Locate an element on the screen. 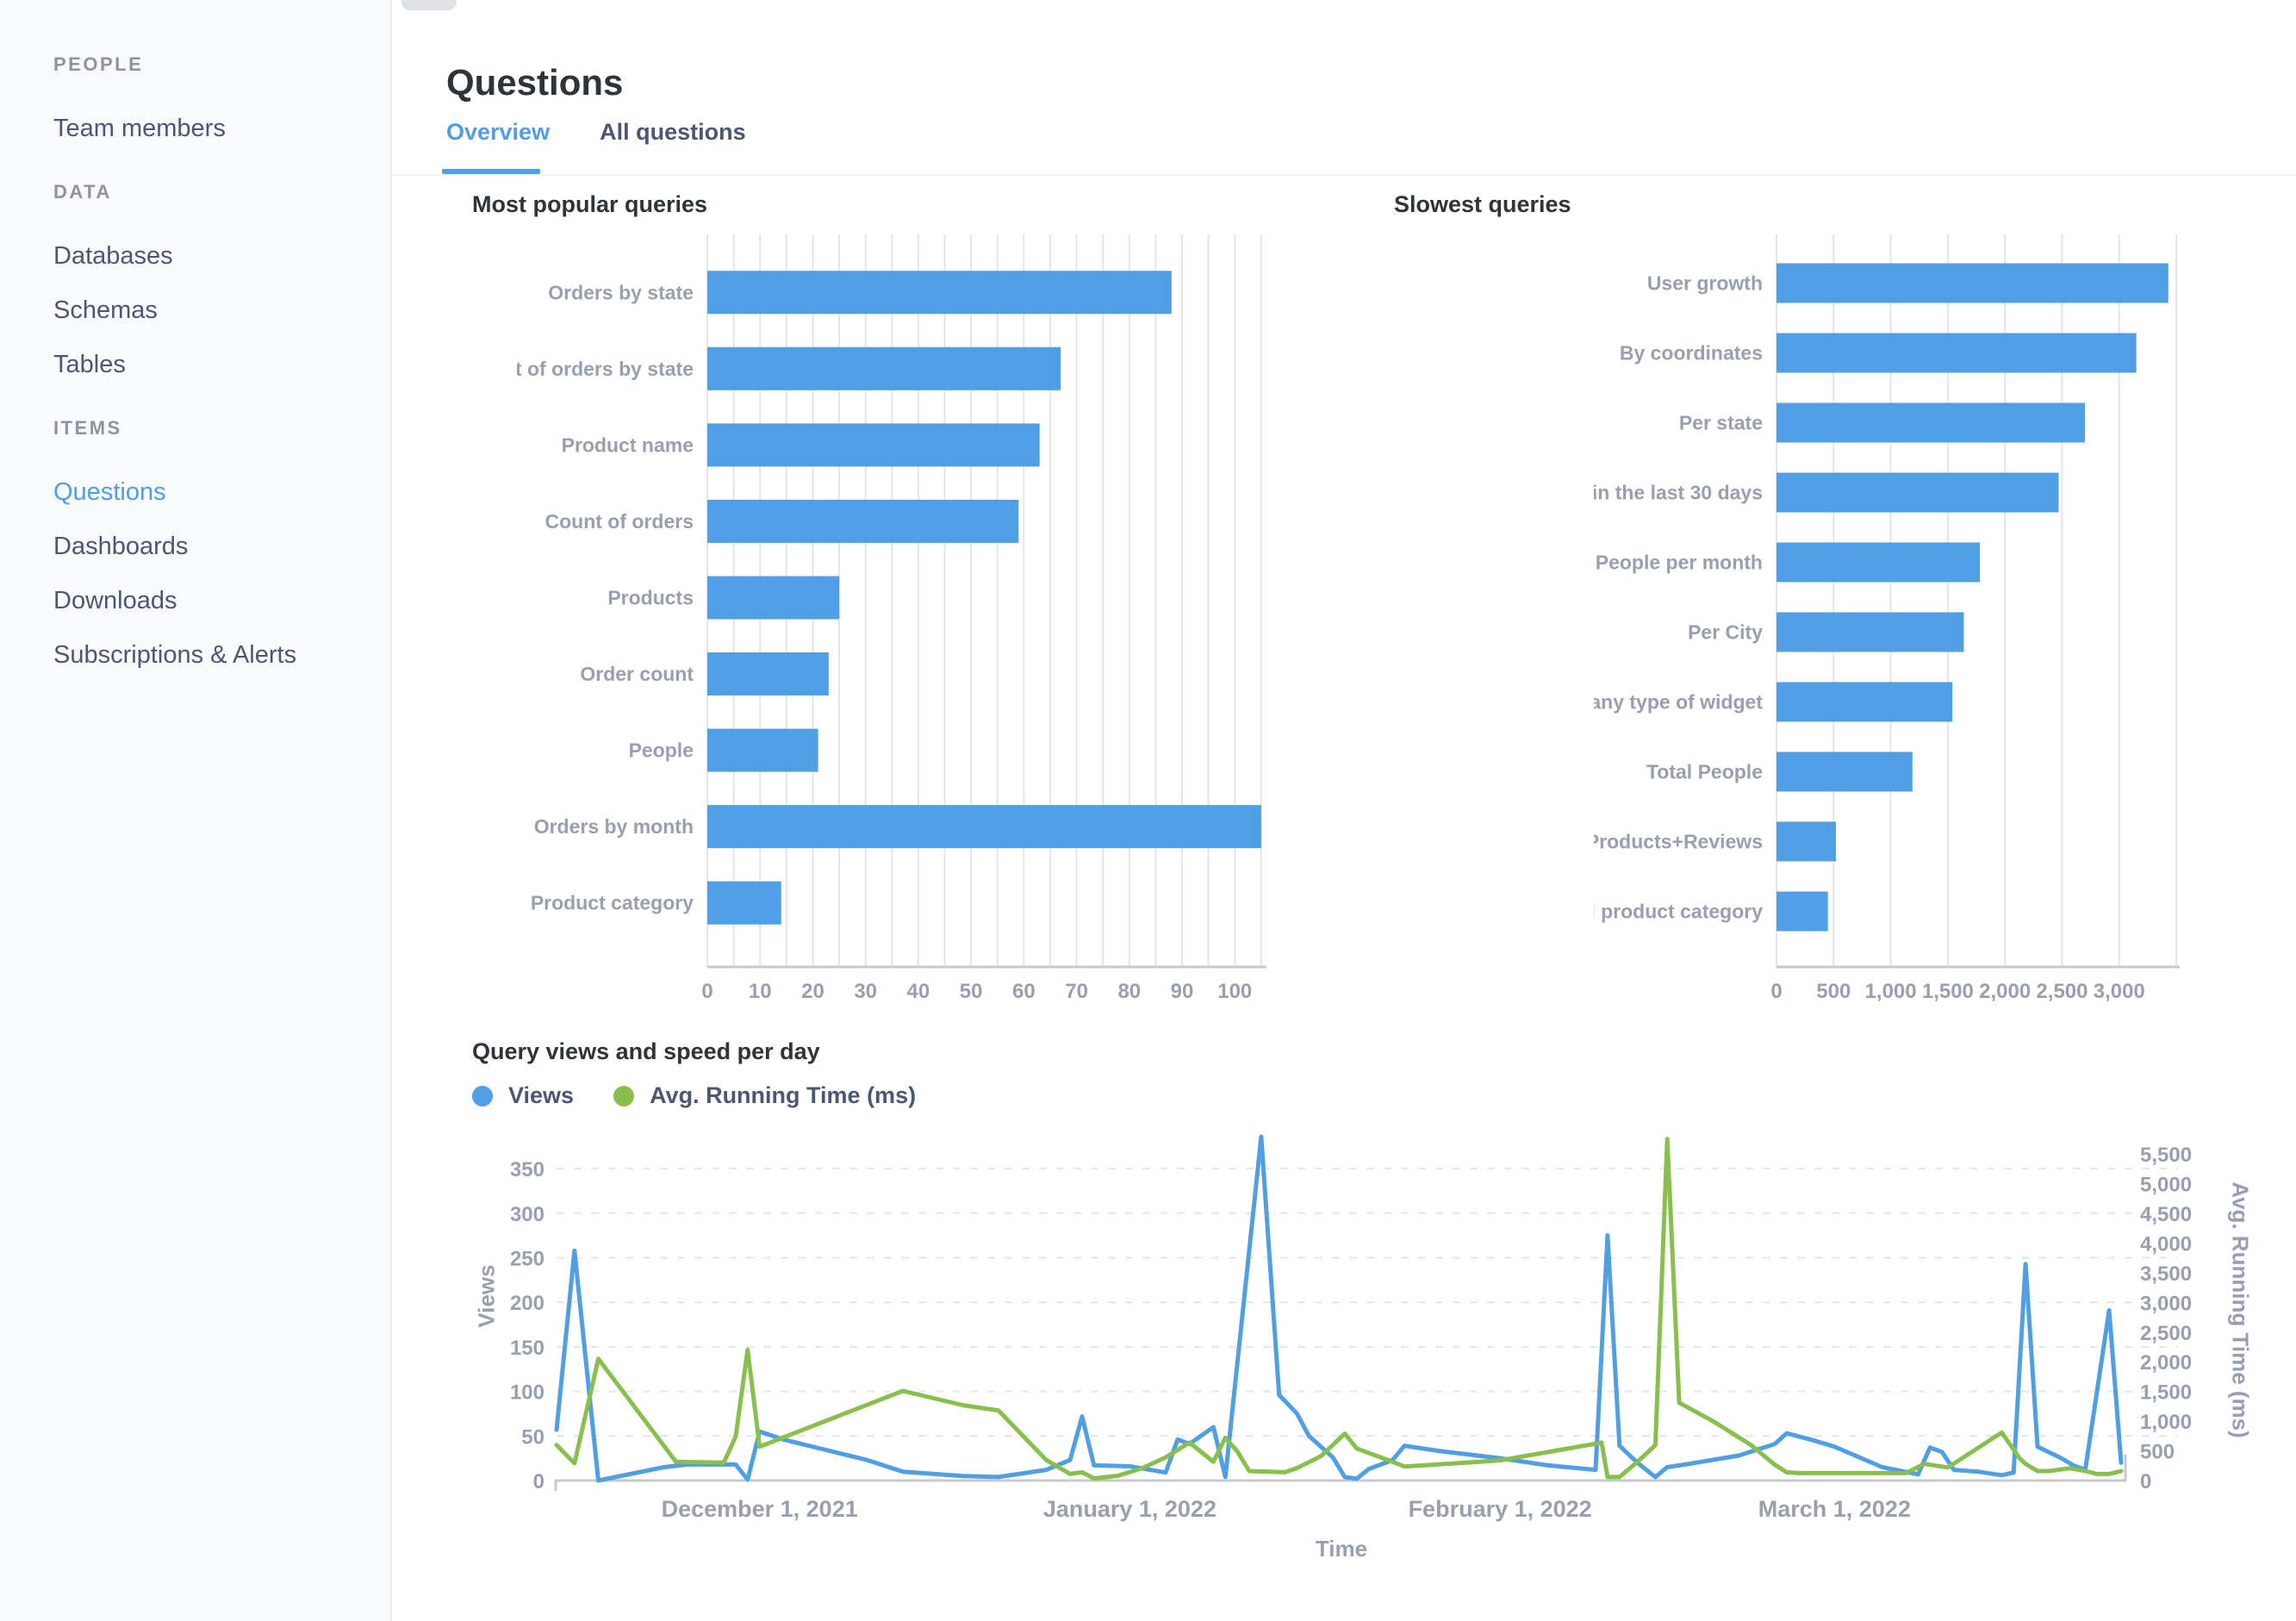 The height and width of the screenshot is (1621, 2296). bar-user-growth is located at coordinates (1972, 283).